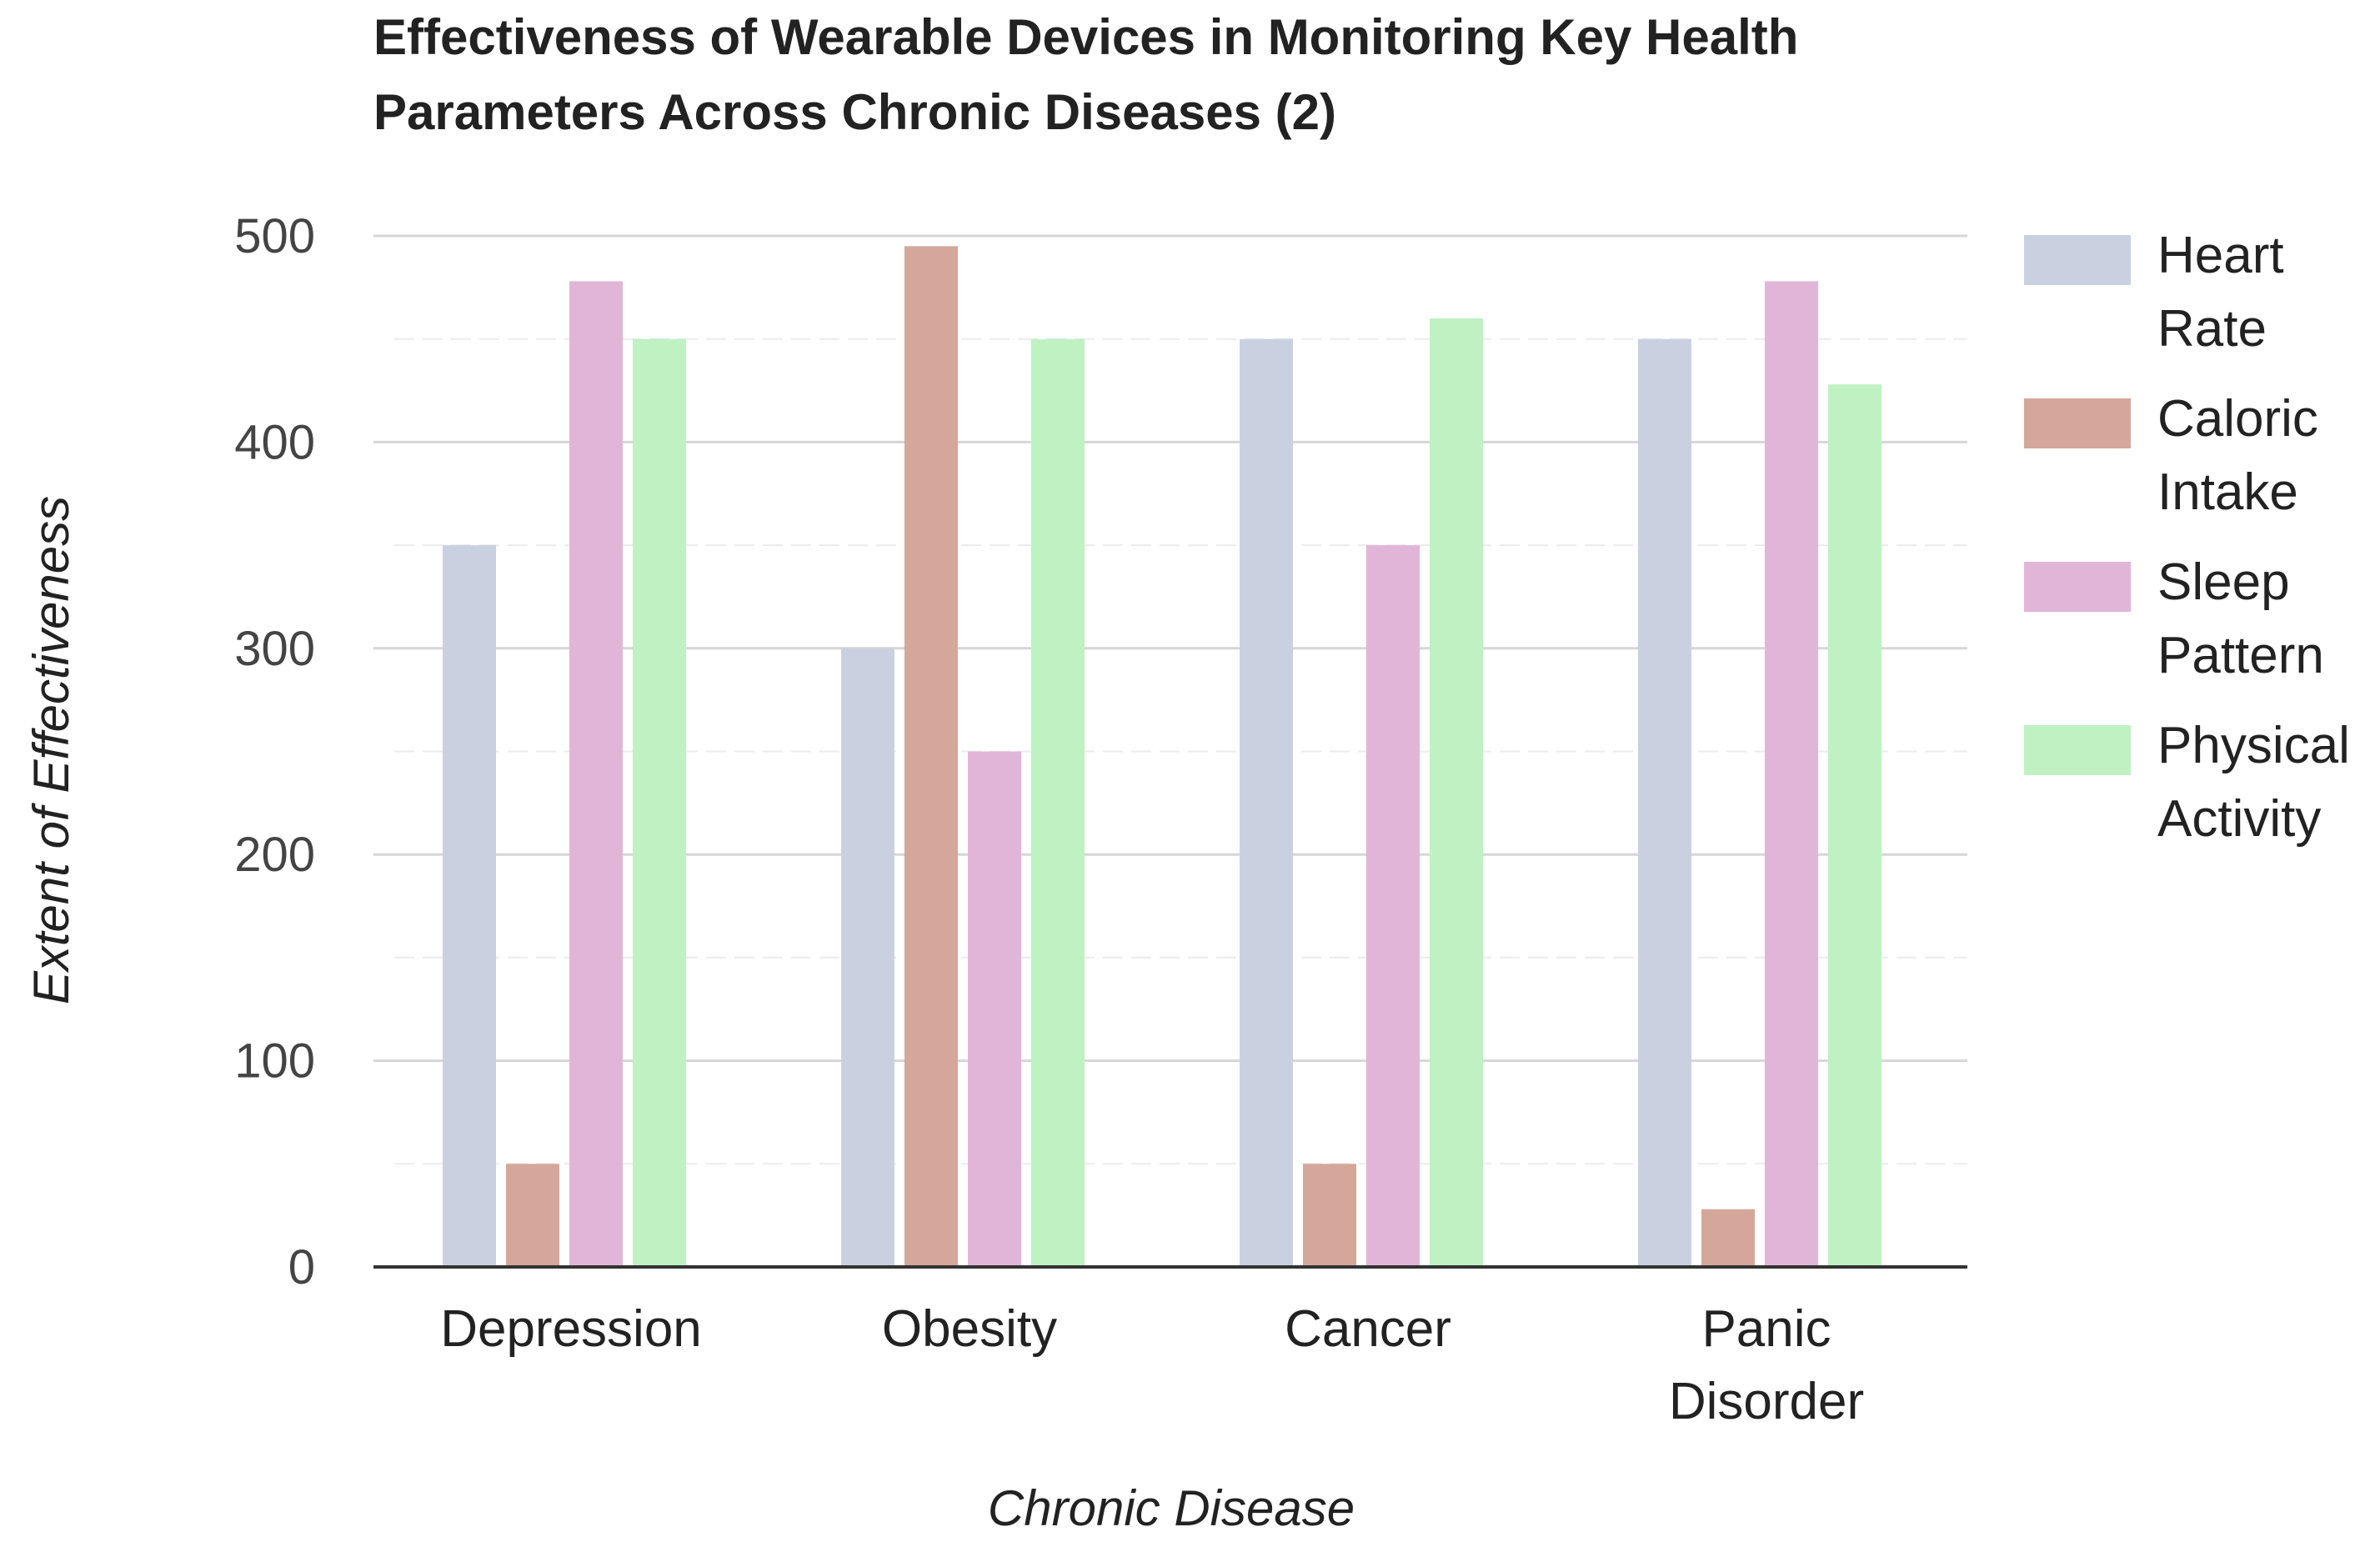  What do you see at coordinates (2212, 329) in the screenshot?
I see `legend-label-heart-rate: Rate` at bounding box center [2212, 329].